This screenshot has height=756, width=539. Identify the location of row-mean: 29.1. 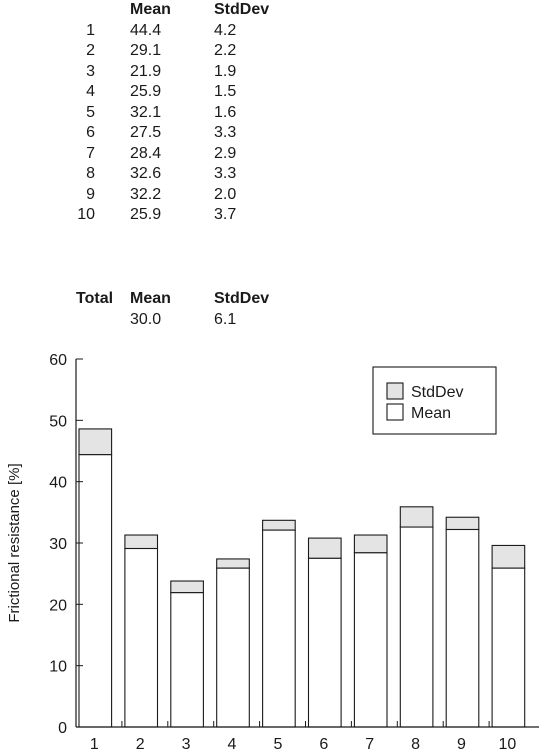
(146, 50).